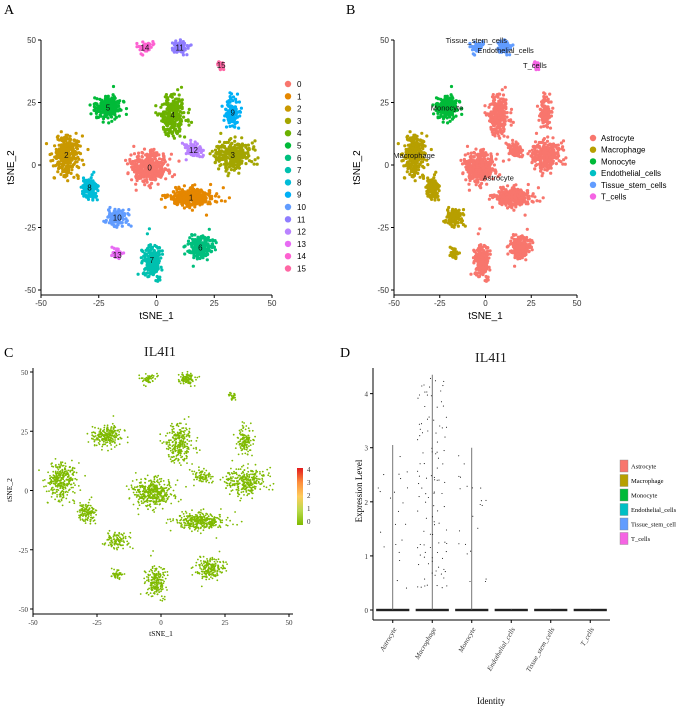  What do you see at coordinates (193, 150) in the screenshot?
I see `cluster-label: 12` at bounding box center [193, 150].